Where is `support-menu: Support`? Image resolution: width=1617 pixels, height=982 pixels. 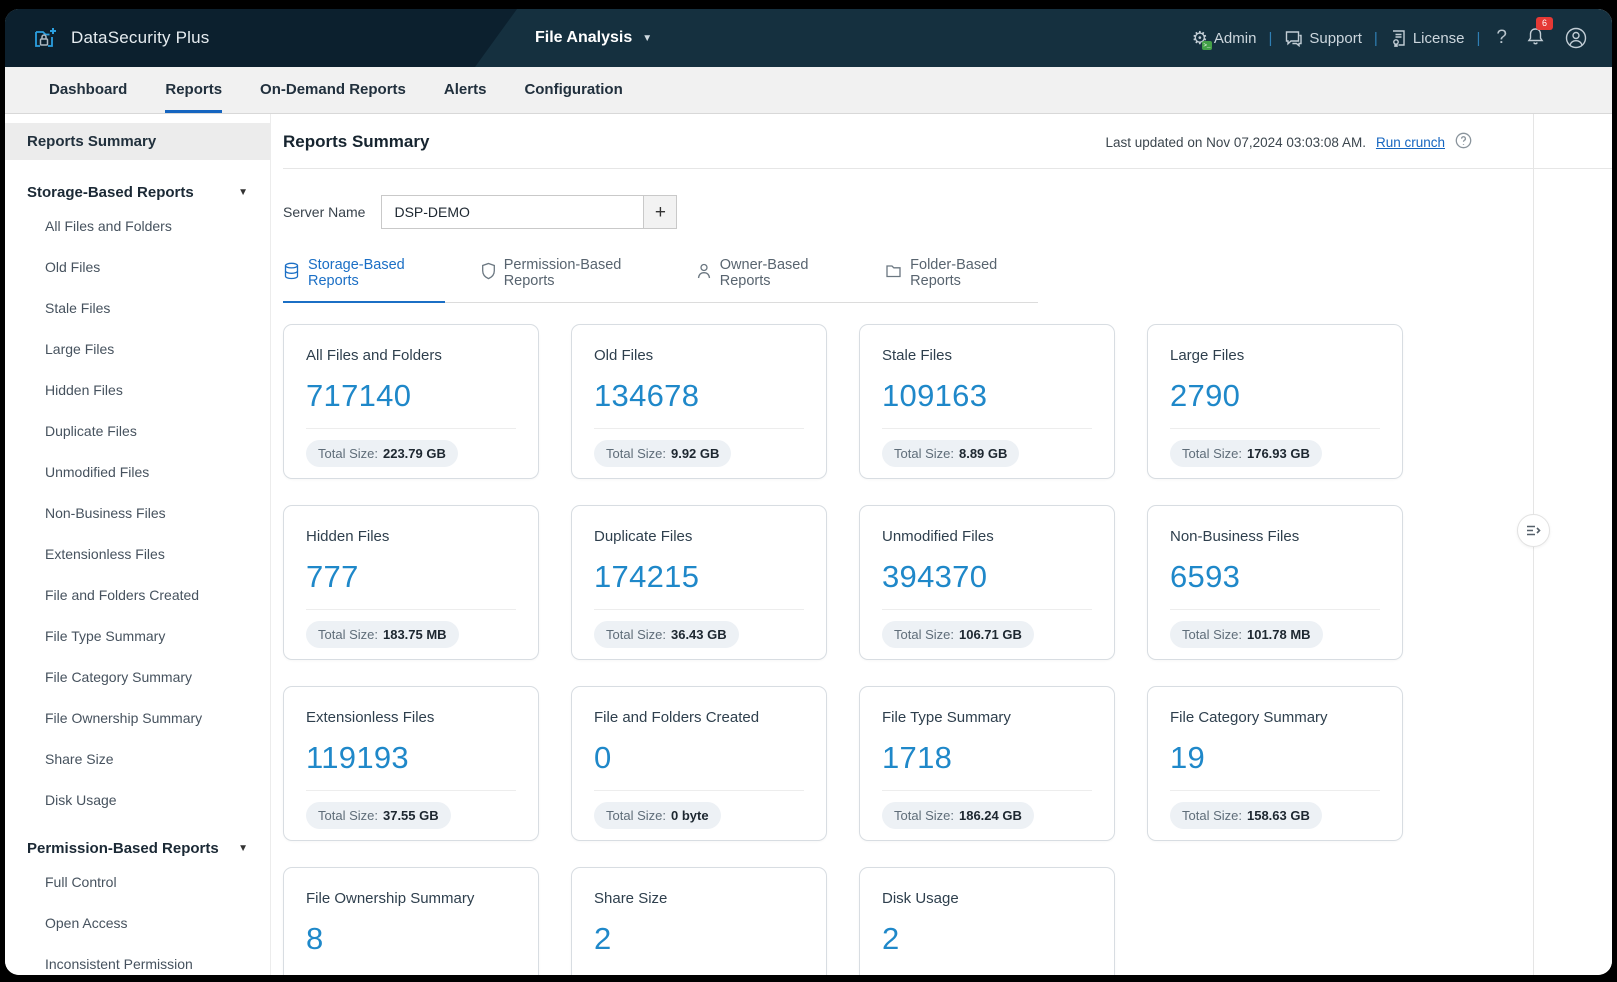
support-menu: Support is located at coordinates (1323, 38).